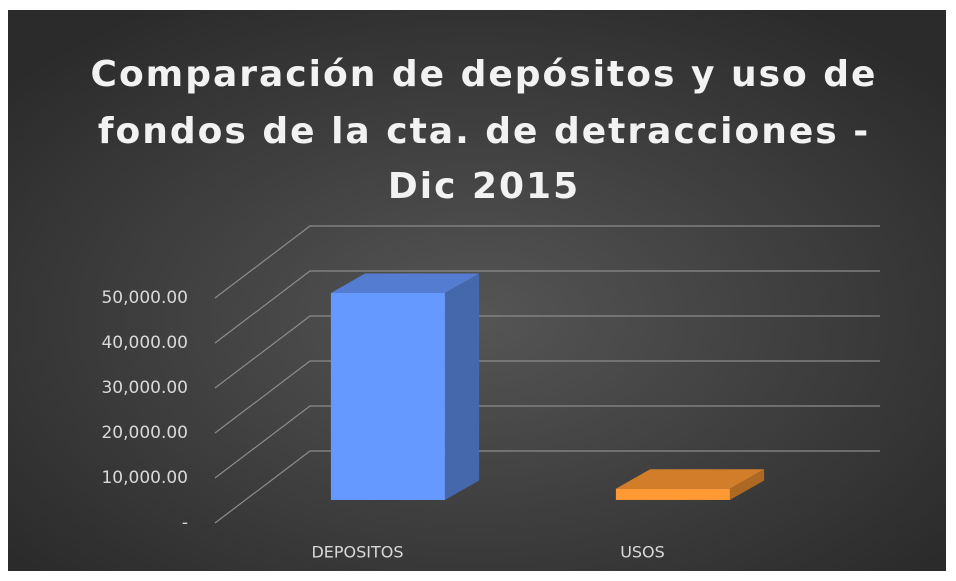 The width and height of the screenshot is (956, 581). I want to click on y-tick-label: -, so click(185, 523).